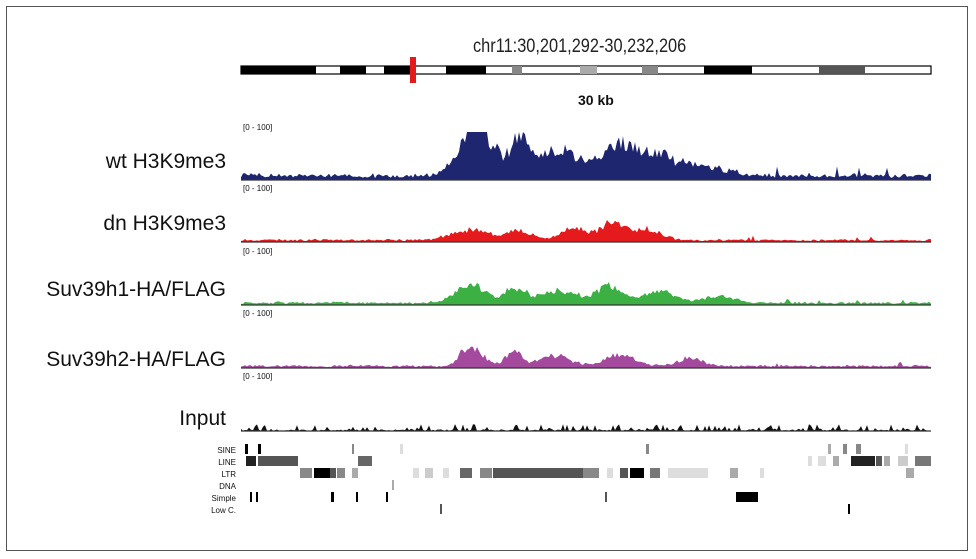 The image size is (976, 559). Describe the element at coordinates (588, 479) in the screenshot. I see `repeatmasker-tracks` at that location.